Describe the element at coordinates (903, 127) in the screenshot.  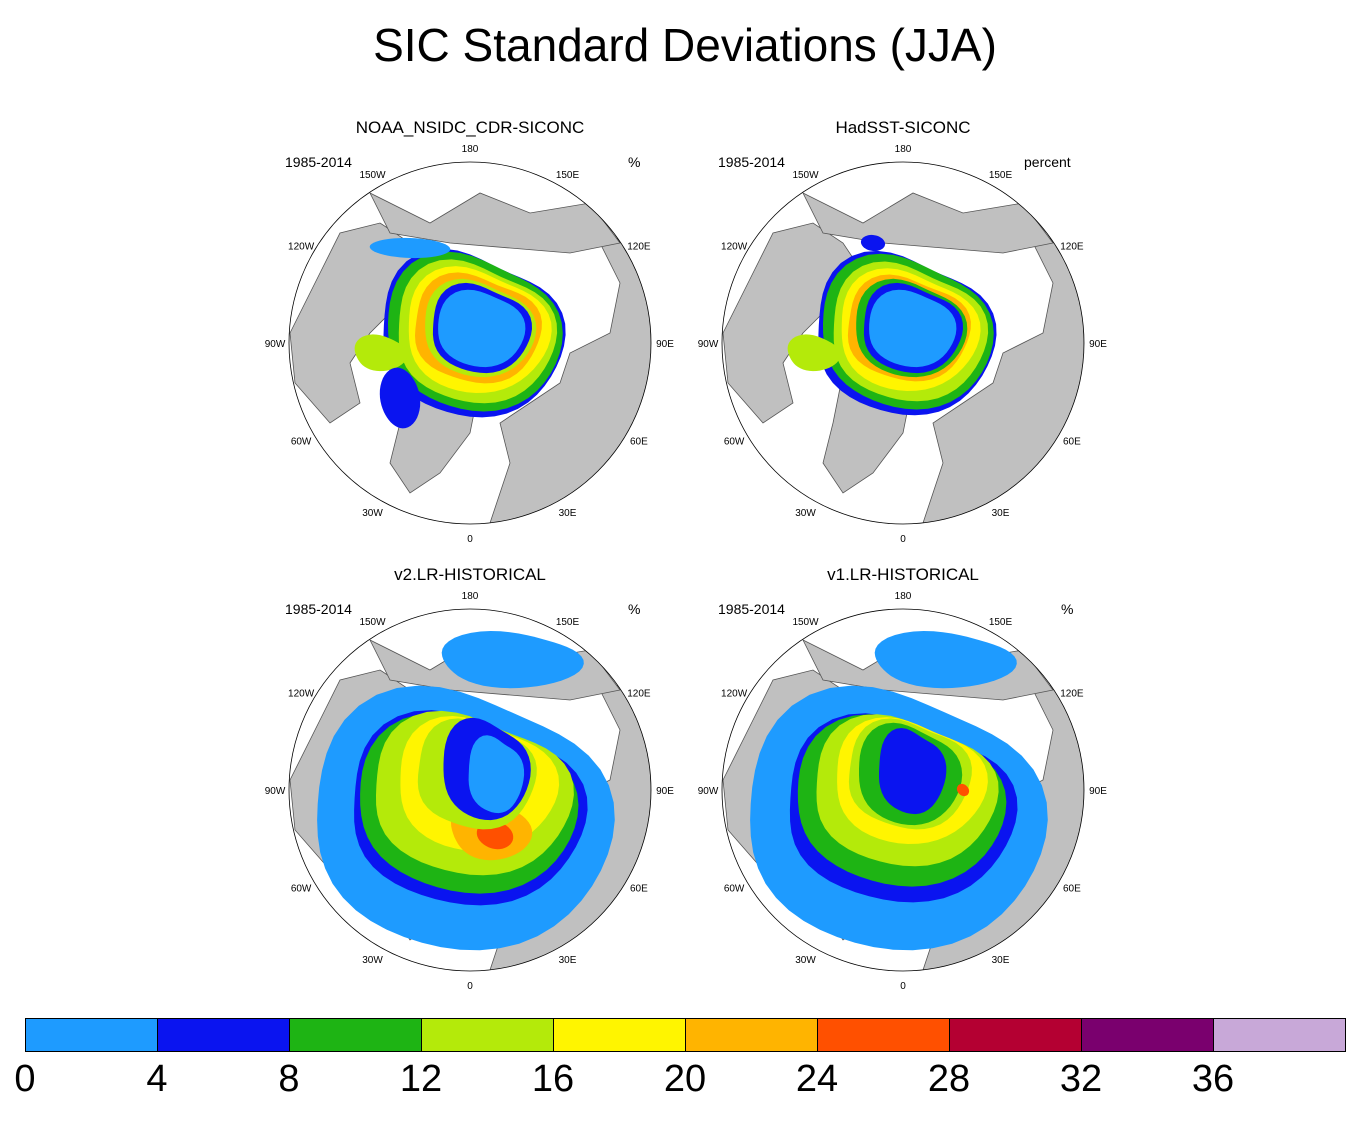
I see `panel-title: HadSST-SICONC` at that location.